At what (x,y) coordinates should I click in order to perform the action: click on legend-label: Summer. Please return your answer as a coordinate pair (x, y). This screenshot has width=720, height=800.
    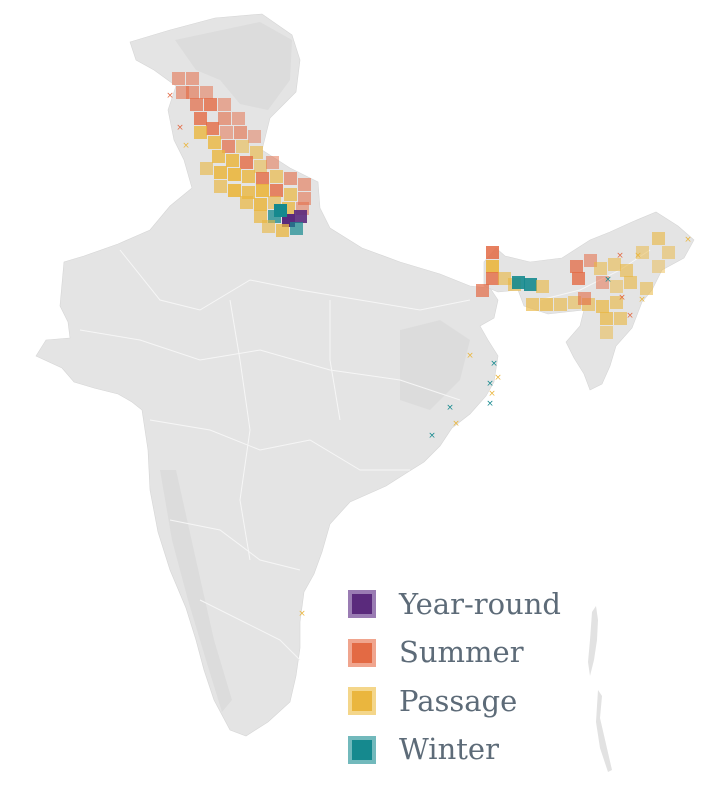
    Looking at the image, I should click on (461, 652).